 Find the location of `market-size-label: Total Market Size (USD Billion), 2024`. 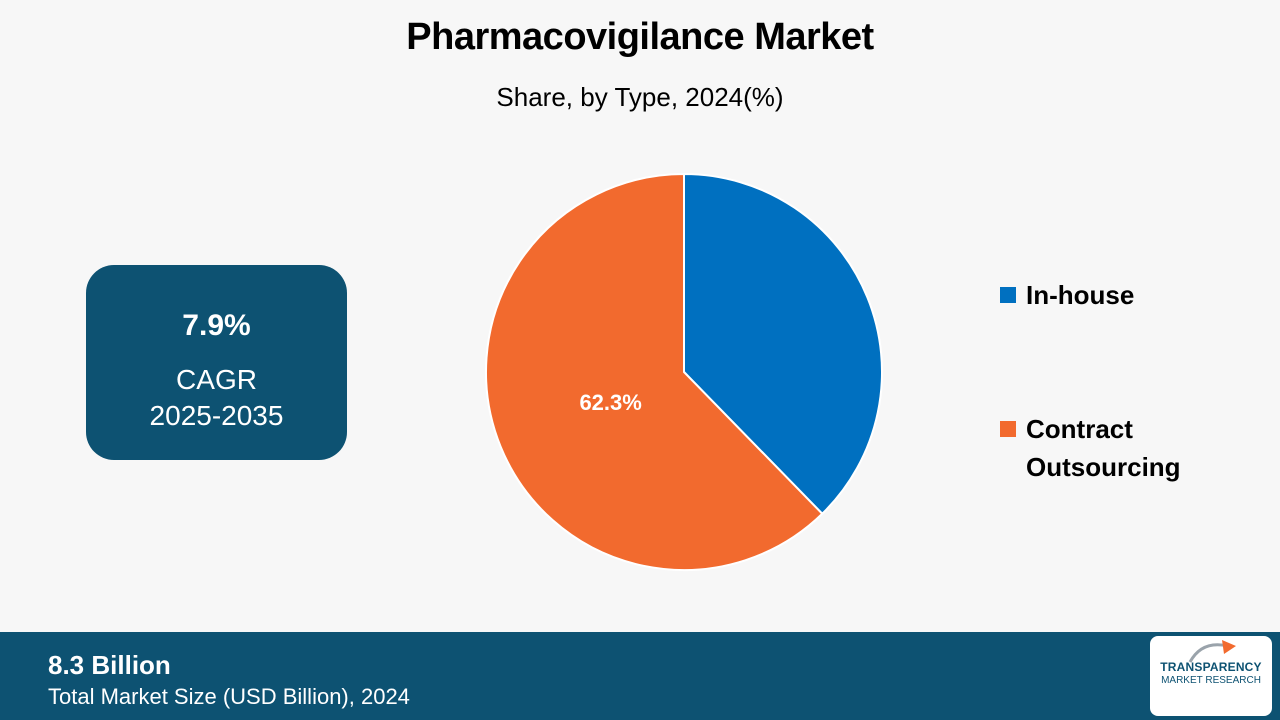

market-size-label: Total Market Size (USD Billion), 2024 is located at coordinates (229, 696).